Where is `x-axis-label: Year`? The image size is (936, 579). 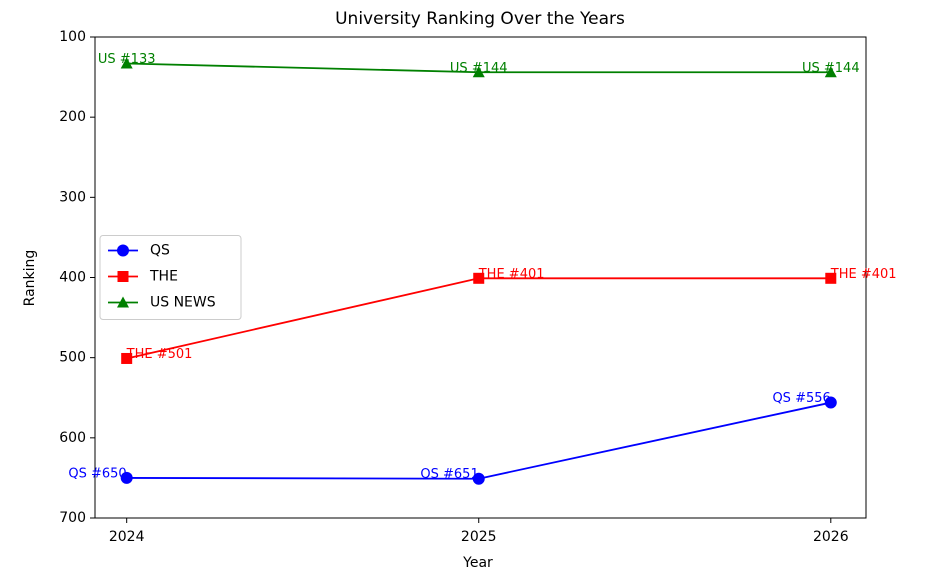
x-axis-label: Year is located at coordinates (477, 563).